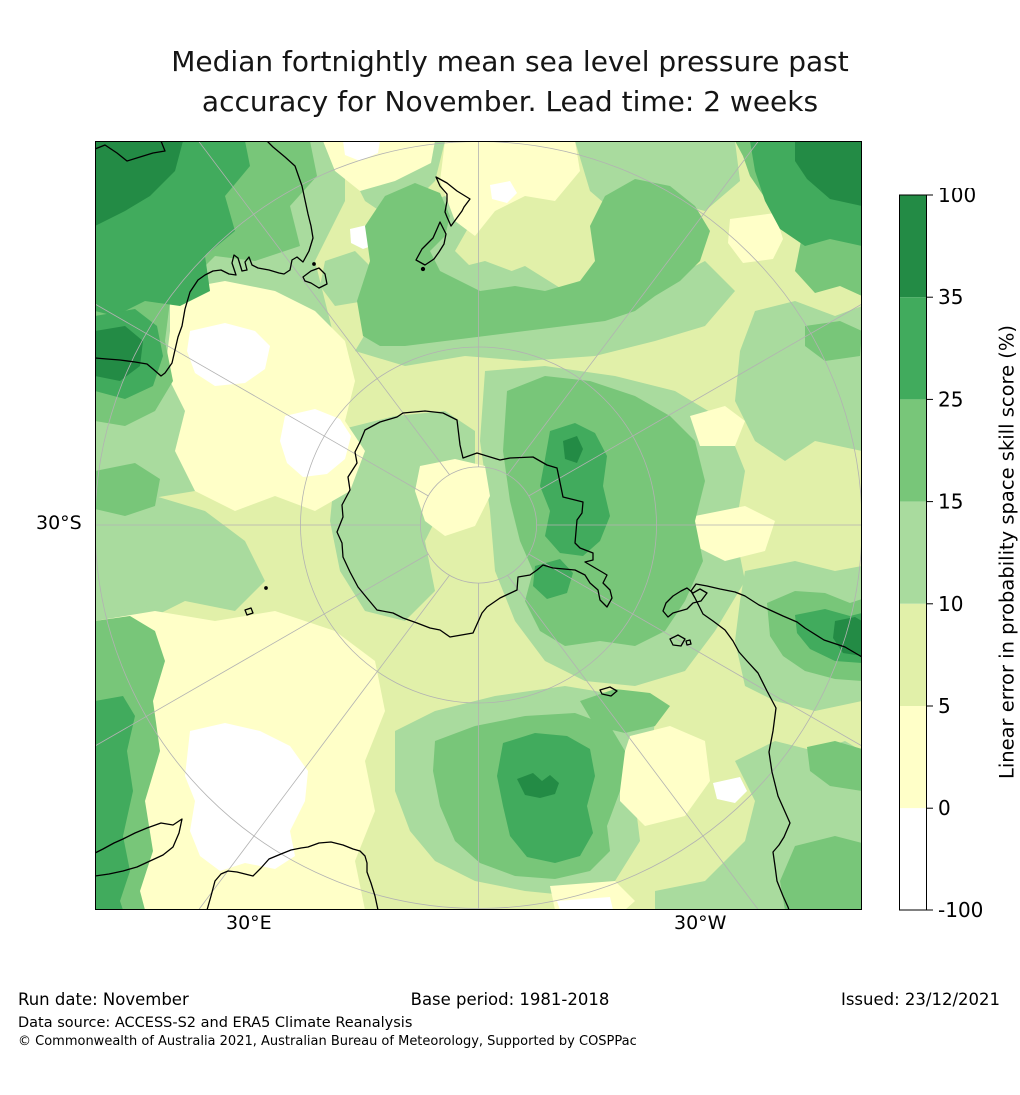 The height and width of the screenshot is (1095, 1020). What do you see at coordinates (249, 923) in the screenshot?
I see `axis-label-30E: 30°E` at bounding box center [249, 923].